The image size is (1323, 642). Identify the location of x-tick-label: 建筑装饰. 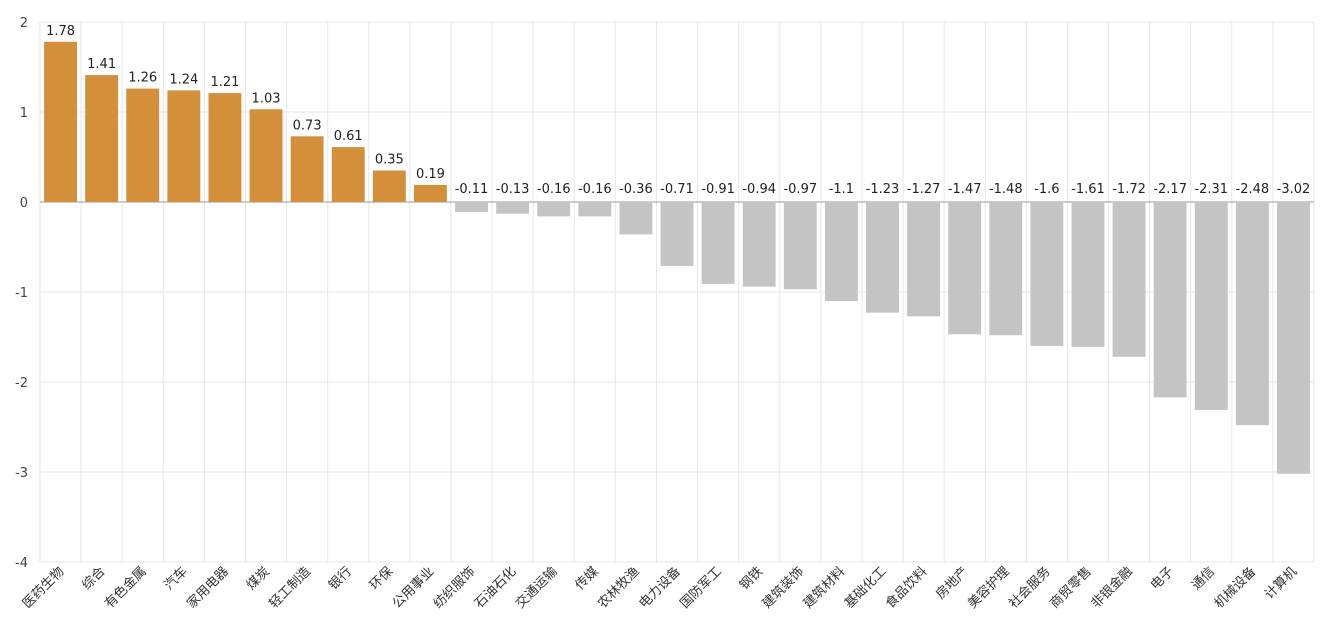
(783, 588).